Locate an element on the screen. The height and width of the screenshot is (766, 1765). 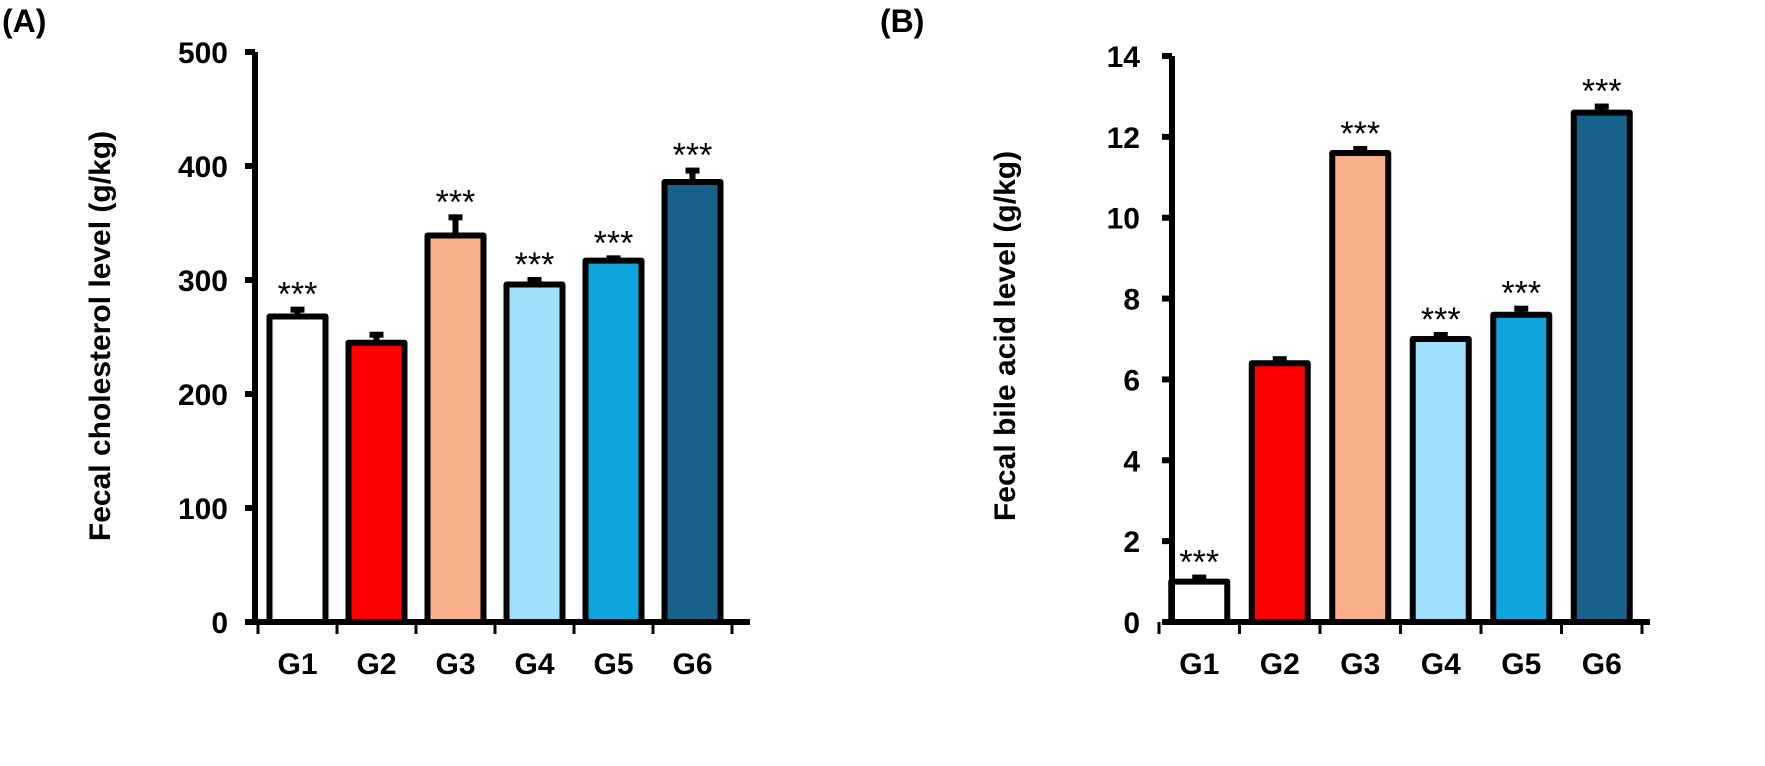
panel-label-b: (B) is located at coordinates (902, 21).